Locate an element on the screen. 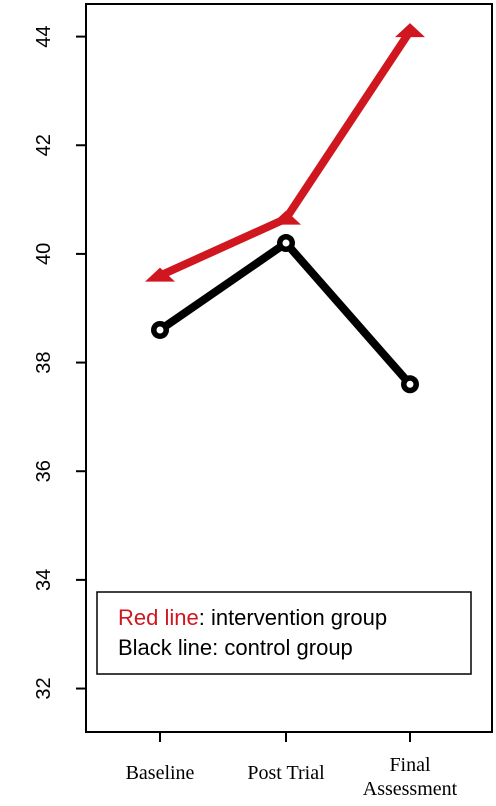 The height and width of the screenshot is (806, 496). y-tick-label: 34 is located at coordinates (44, 580).